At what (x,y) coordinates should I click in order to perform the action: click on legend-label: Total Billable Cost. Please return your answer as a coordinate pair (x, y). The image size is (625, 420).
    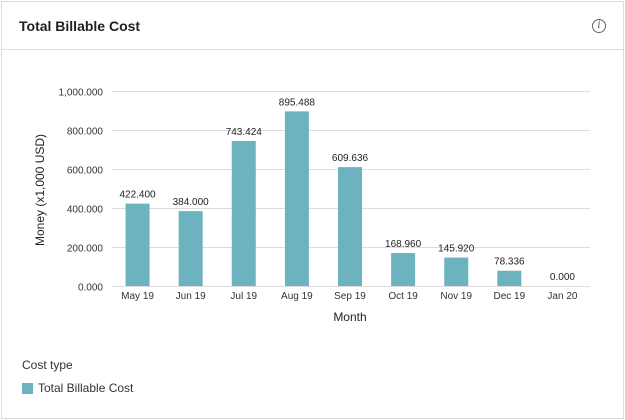
    Looking at the image, I should click on (86, 388).